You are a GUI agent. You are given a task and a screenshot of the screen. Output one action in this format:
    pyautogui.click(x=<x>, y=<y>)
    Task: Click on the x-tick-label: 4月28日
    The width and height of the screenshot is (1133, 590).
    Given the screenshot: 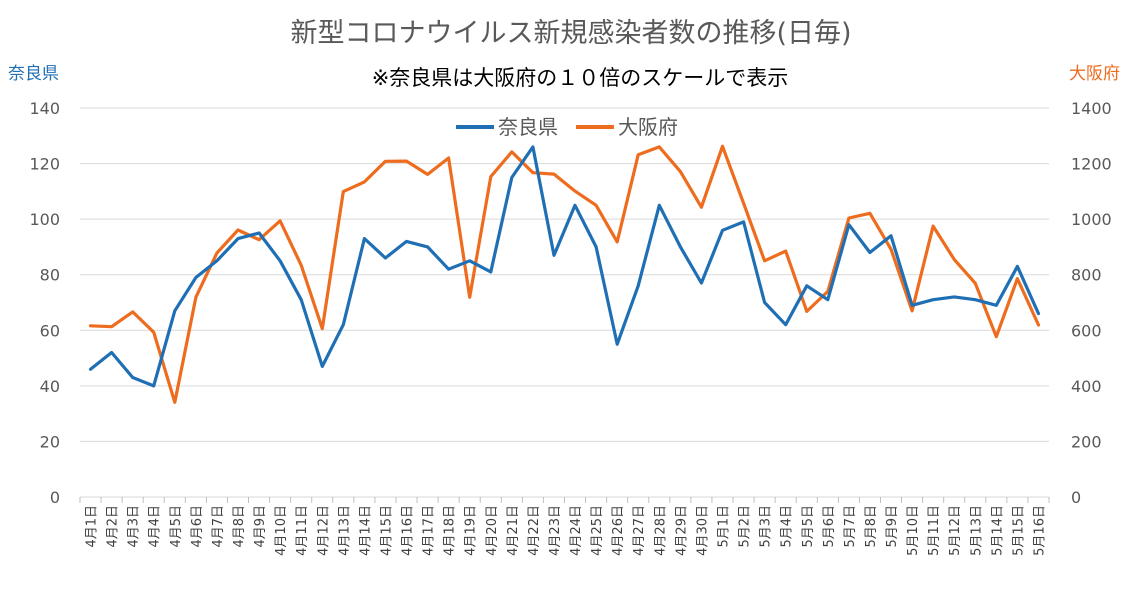 What is the action you would take?
    pyautogui.click(x=660, y=530)
    